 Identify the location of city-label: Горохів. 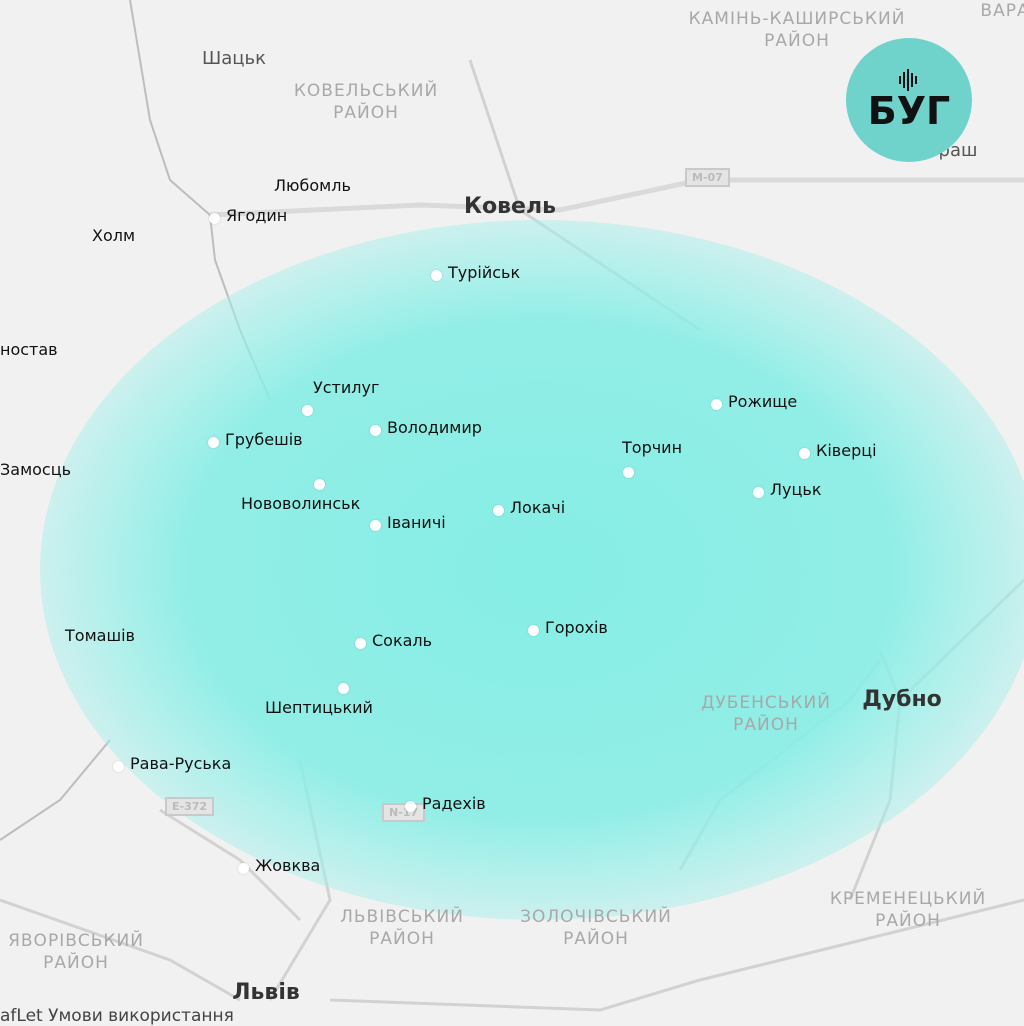
(576, 627).